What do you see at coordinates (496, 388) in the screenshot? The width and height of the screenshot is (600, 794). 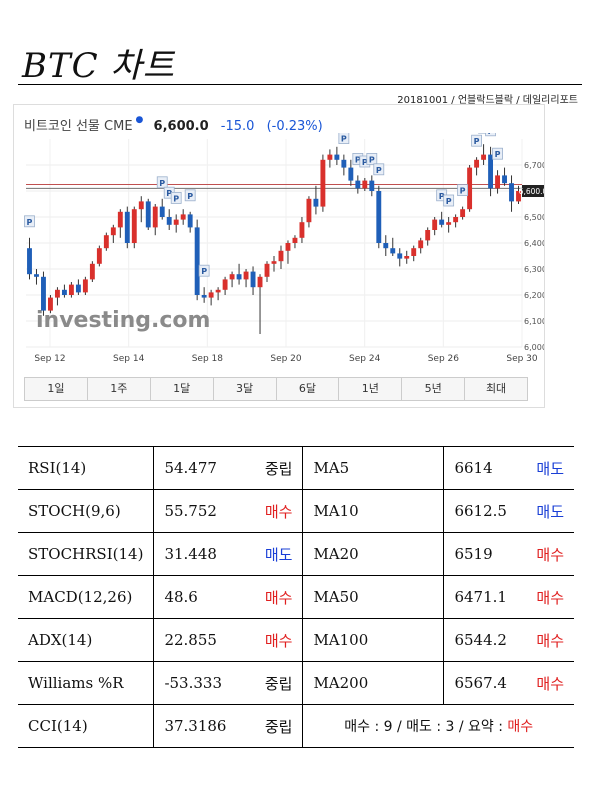 I see `range-button-7: 최대` at bounding box center [496, 388].